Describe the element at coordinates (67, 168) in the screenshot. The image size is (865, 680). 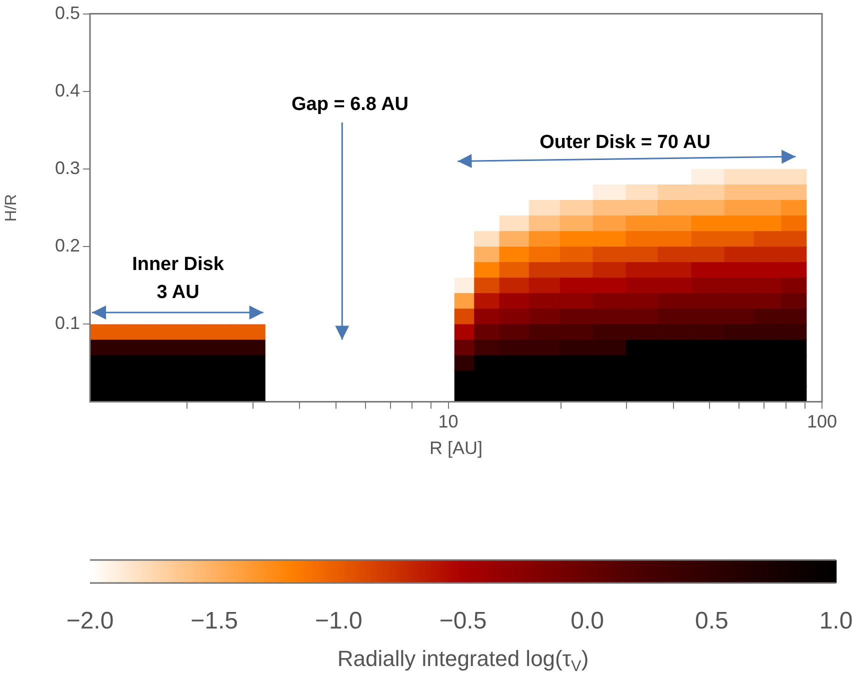
I see `y-tick-label: 0.3` at that location.